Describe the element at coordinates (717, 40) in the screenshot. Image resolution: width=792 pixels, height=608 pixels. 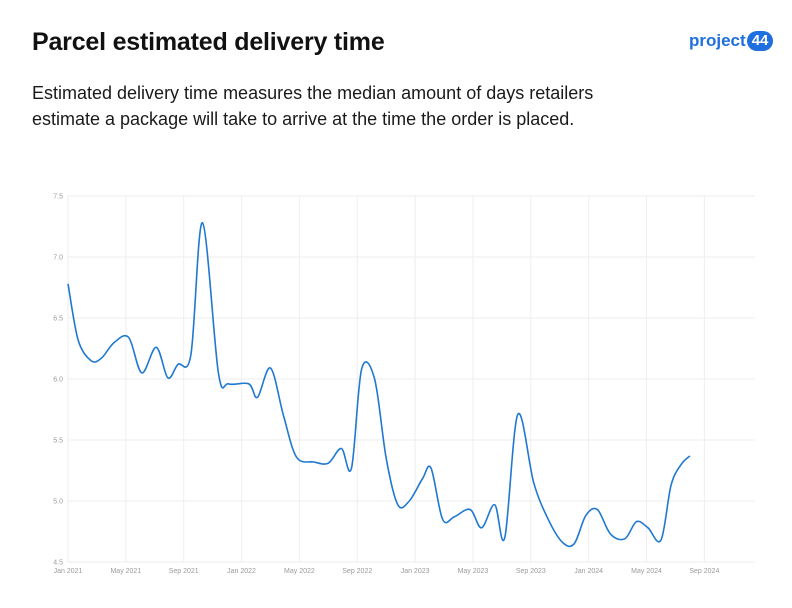
I see `logo-text: project` at that location.